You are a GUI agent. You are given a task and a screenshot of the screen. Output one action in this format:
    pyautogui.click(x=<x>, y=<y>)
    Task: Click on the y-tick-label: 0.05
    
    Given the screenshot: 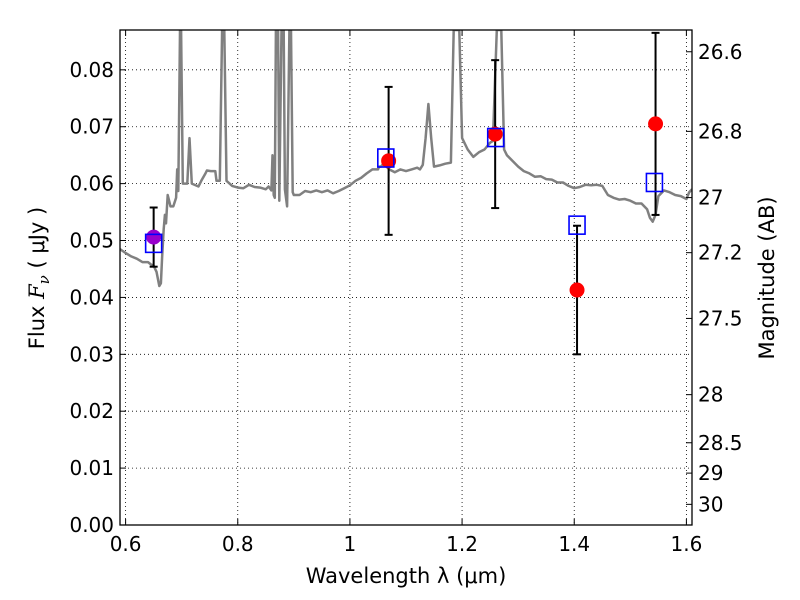 What is the action you would take?
    pyautogui.click(x=91, y=241)
    